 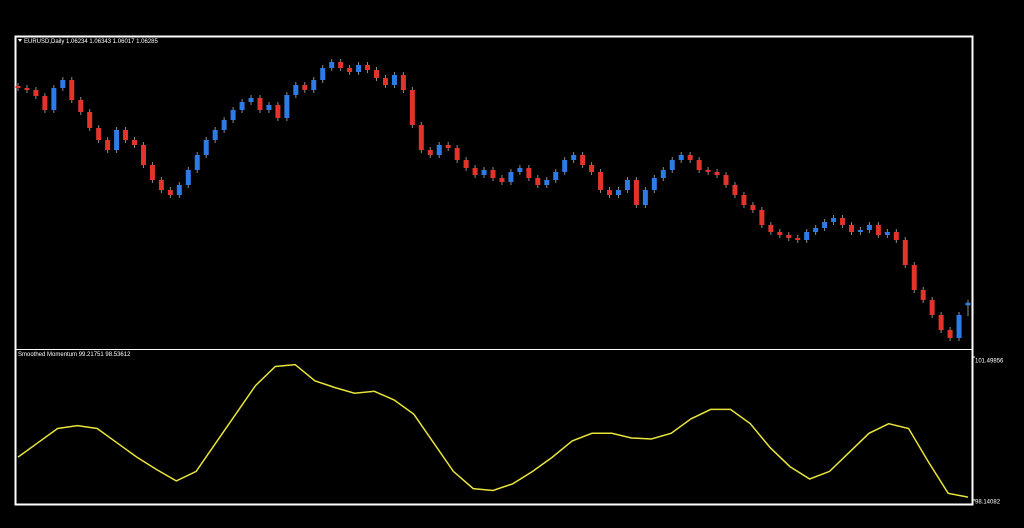 What do you see at coordinates (989, 362) in the screenshot?
I see `y-tick-label: 101.49856` at bounding box center [989, 362].